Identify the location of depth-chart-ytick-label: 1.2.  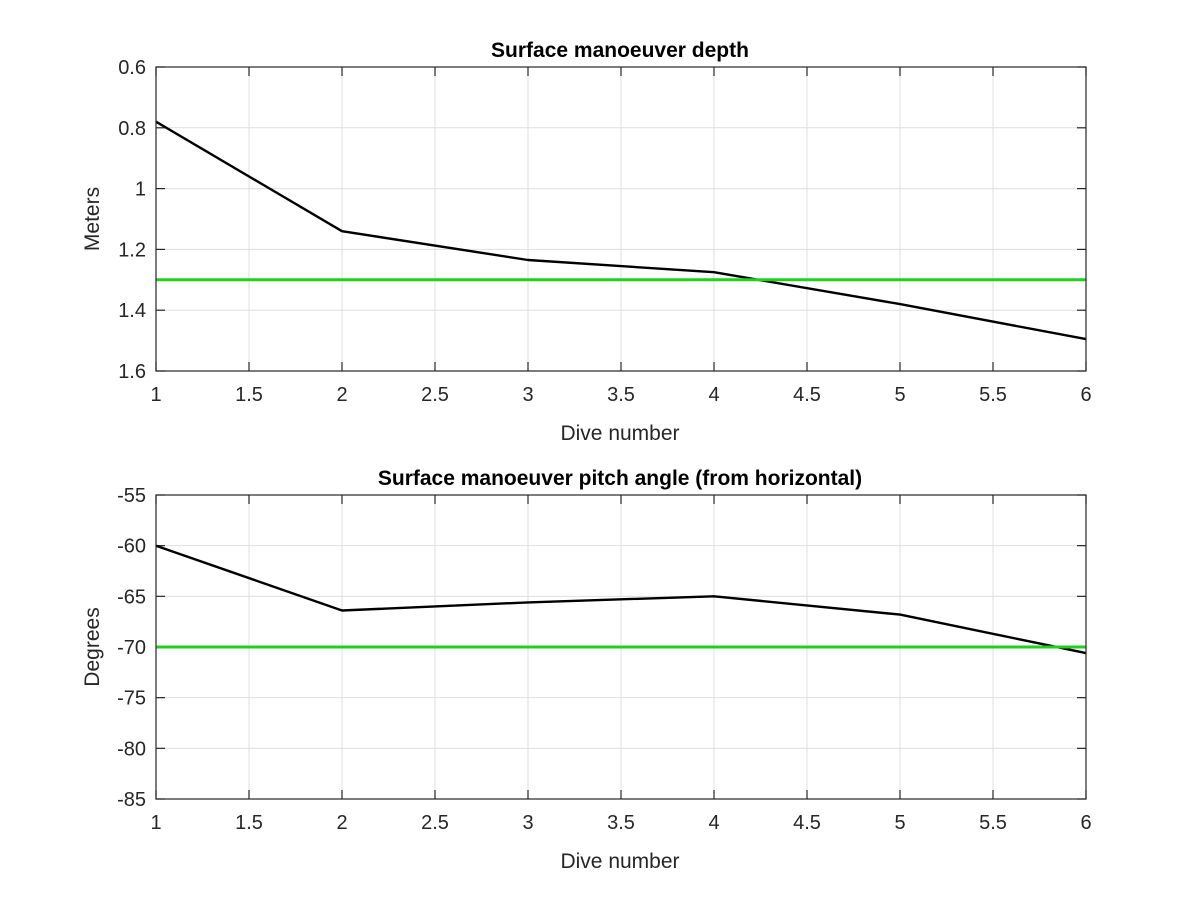
(132, 250).